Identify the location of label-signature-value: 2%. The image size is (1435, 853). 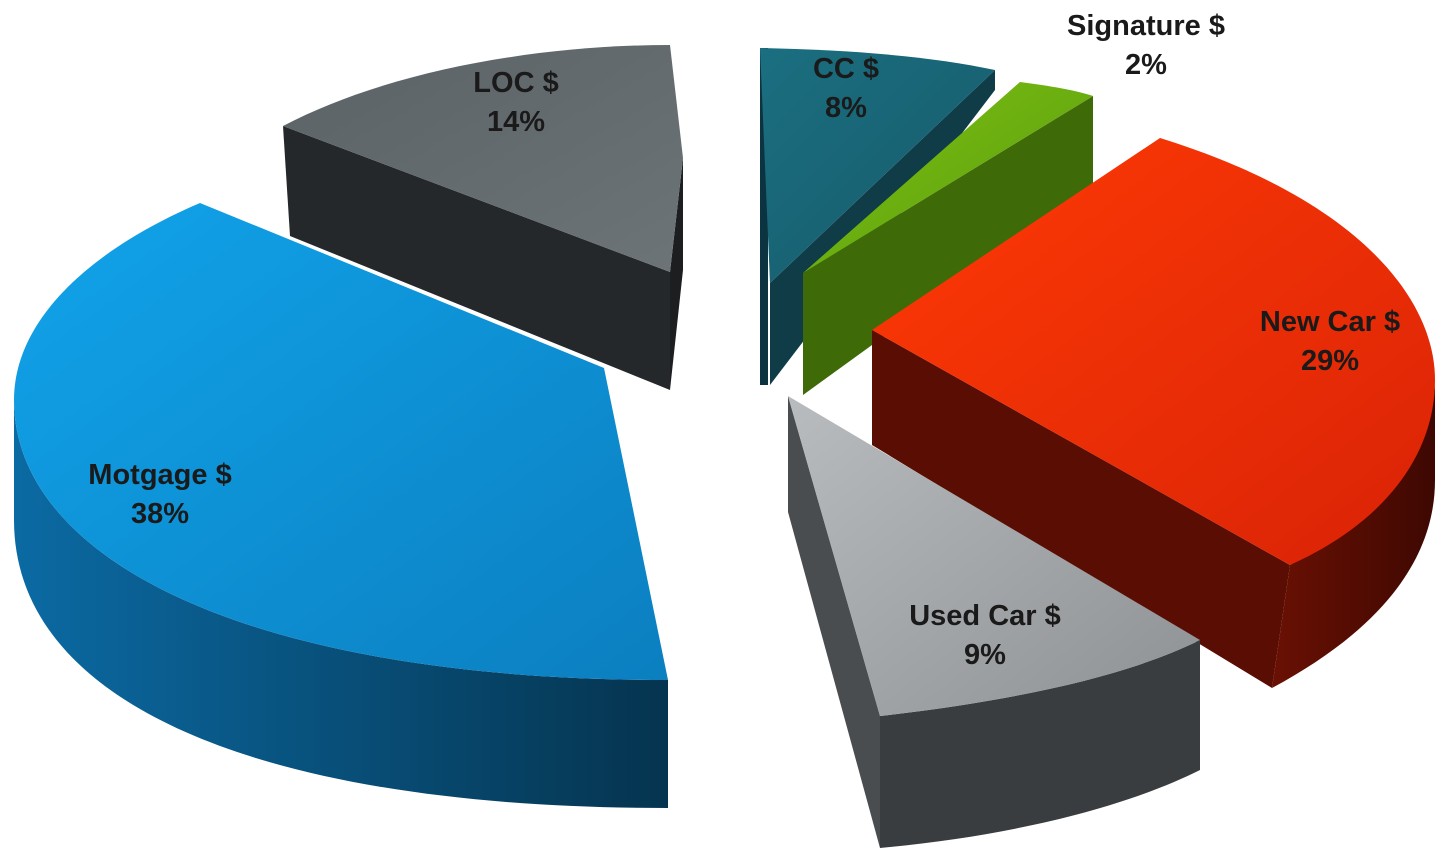
(1146, 65).